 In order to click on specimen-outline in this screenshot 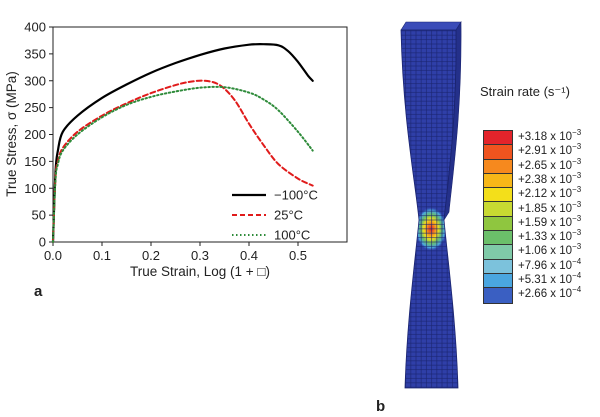, I will do `click(429, 209)`.